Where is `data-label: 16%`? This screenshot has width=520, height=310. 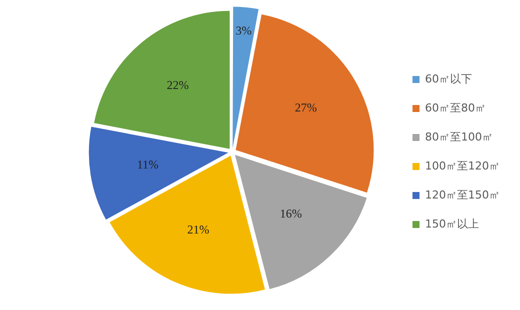
data-label: 16% is located at coordinates (291, 213).